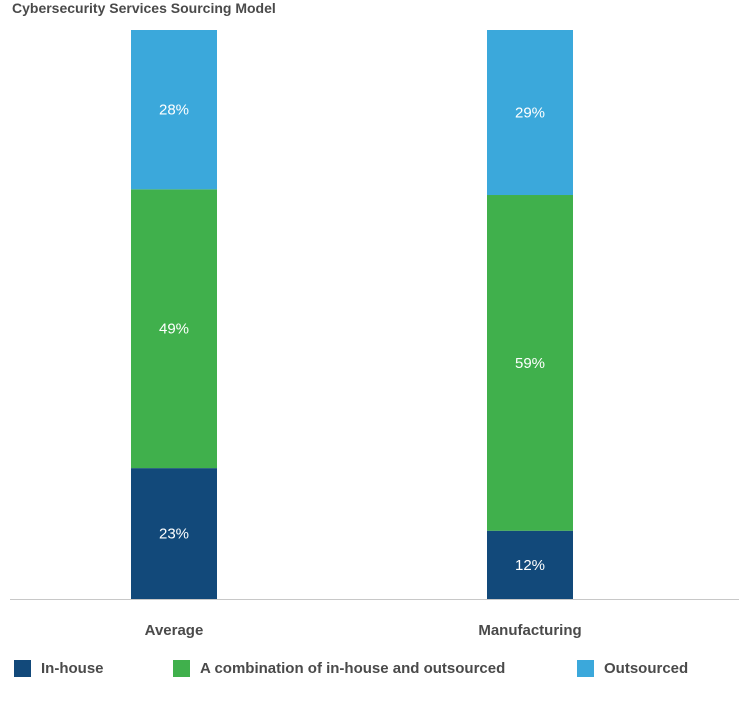 The height and width of the screenshot is (704, 753). Describe the element at coordinates (174, 630) in the screenshot. I see `x-tick-label-average: Average` at that location.